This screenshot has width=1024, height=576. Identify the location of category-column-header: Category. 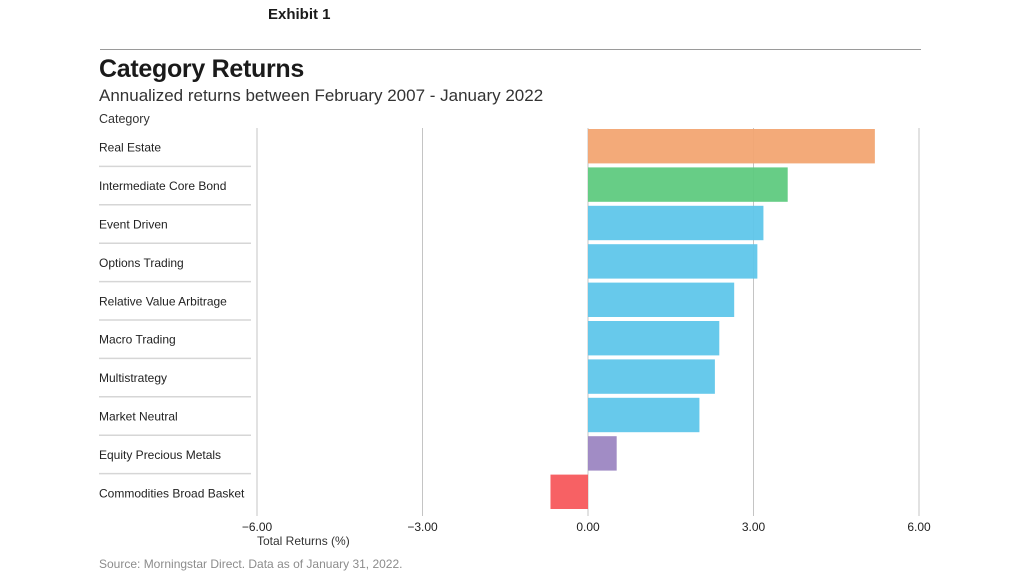
(124, 119).